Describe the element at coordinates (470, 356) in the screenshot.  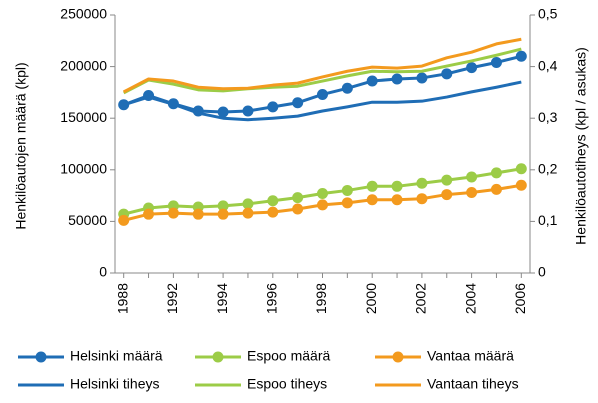
I see `legend-label: Vantaa määrä` at that location.